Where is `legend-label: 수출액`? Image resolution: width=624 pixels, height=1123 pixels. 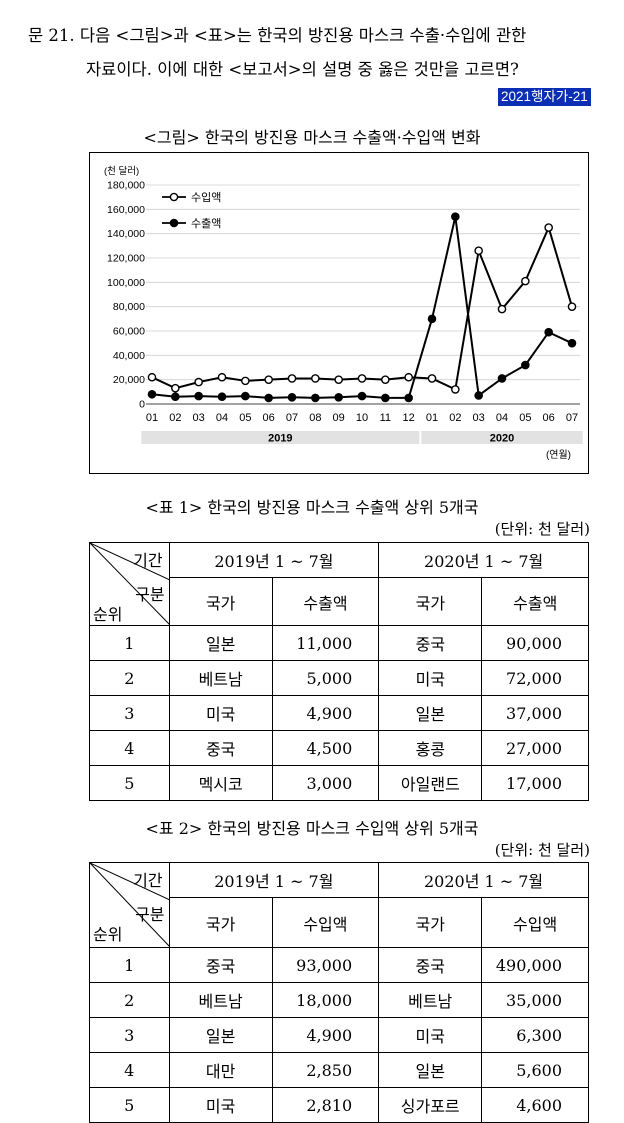
legend-label: 수출액 is located at coordinates (206, 223).